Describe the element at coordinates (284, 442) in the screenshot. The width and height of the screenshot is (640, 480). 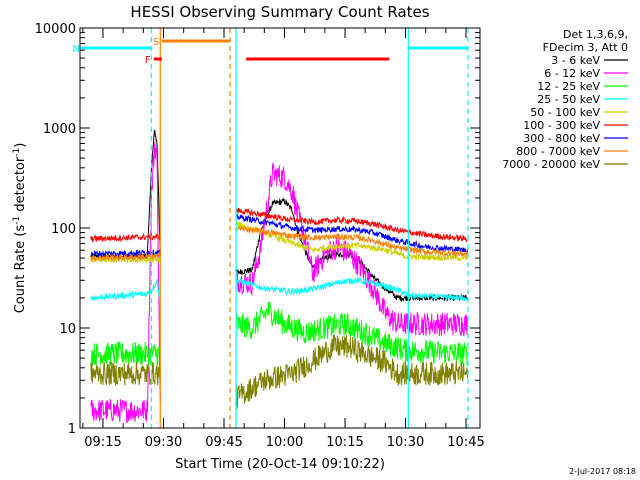
I see `x-tick-label-3: 10:00` at that location.